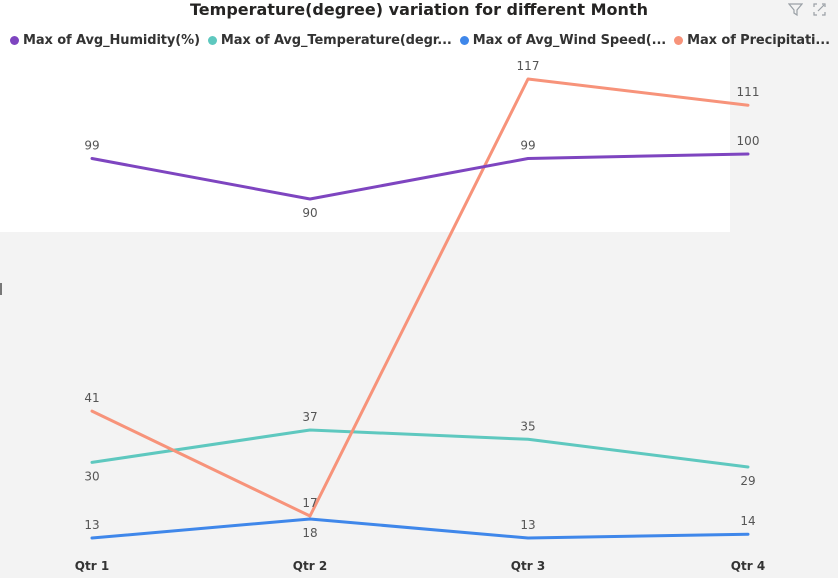 Image resolution: width=838 pixels, height=578 pixels. I want to click on data-label: 14, so click(747, 521).